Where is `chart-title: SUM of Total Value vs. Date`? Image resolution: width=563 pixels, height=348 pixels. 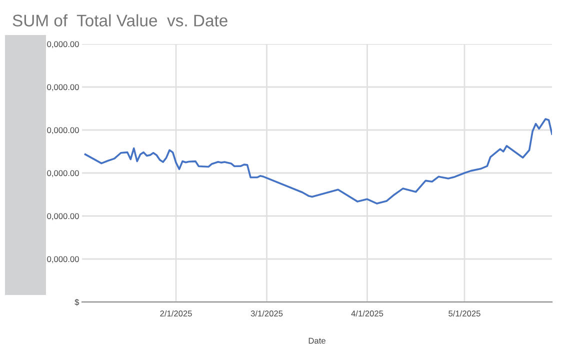 chart-title: SUM of Total Value vs. Date is located at coordinates (120, 20).